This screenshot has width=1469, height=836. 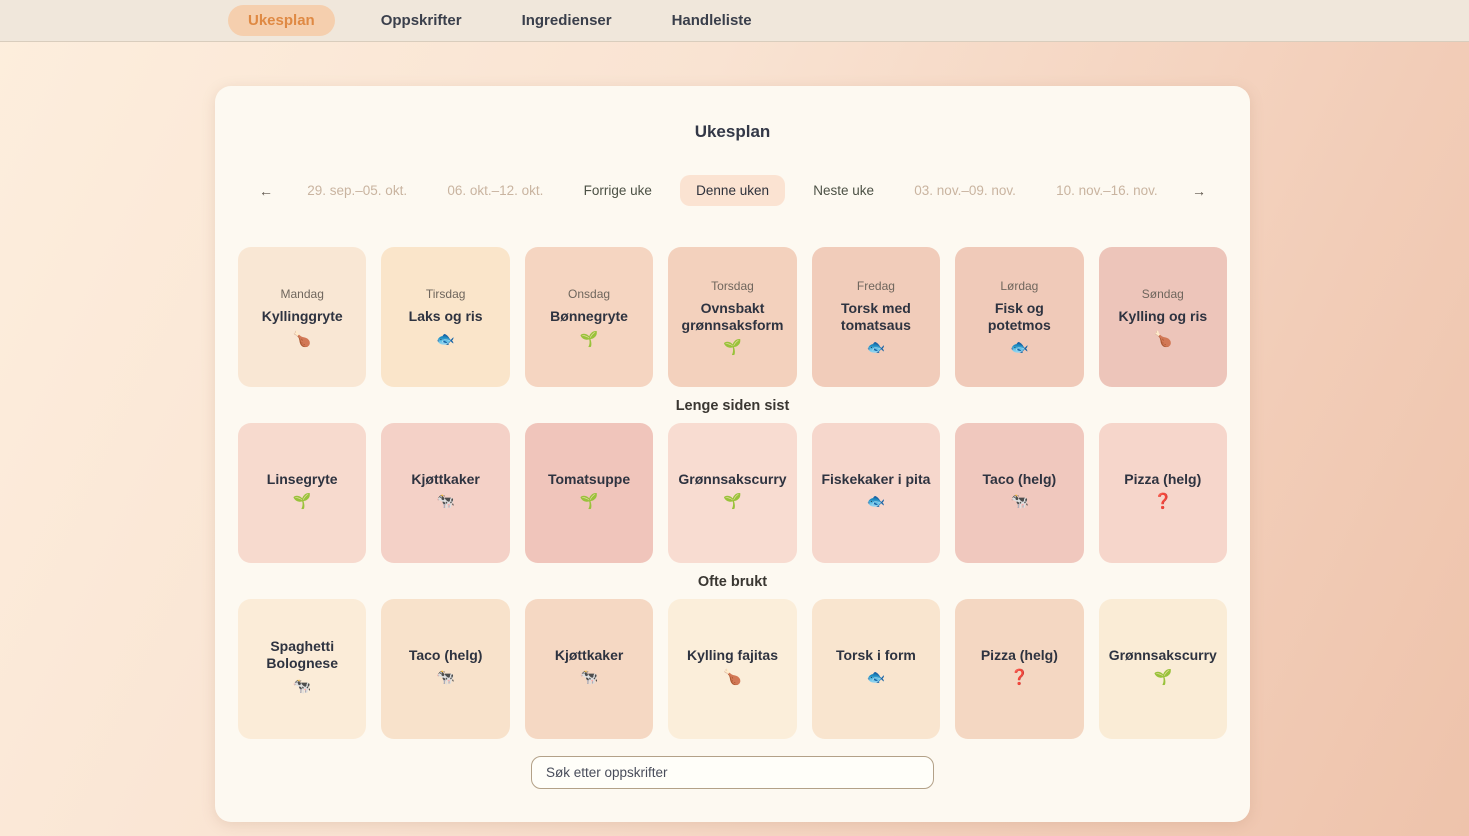 I want to click on section-heading-lenge-siden-sist: Lenge siden sist, so click(x=732, y=406).